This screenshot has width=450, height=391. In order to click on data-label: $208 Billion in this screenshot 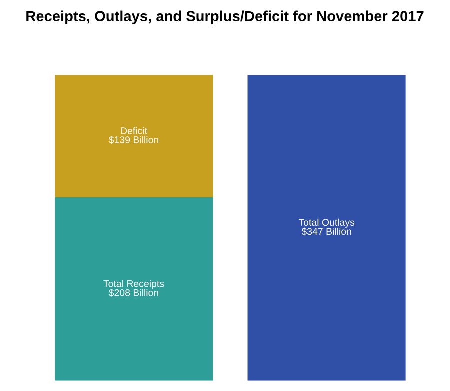, I will do `click(133, 293)`.